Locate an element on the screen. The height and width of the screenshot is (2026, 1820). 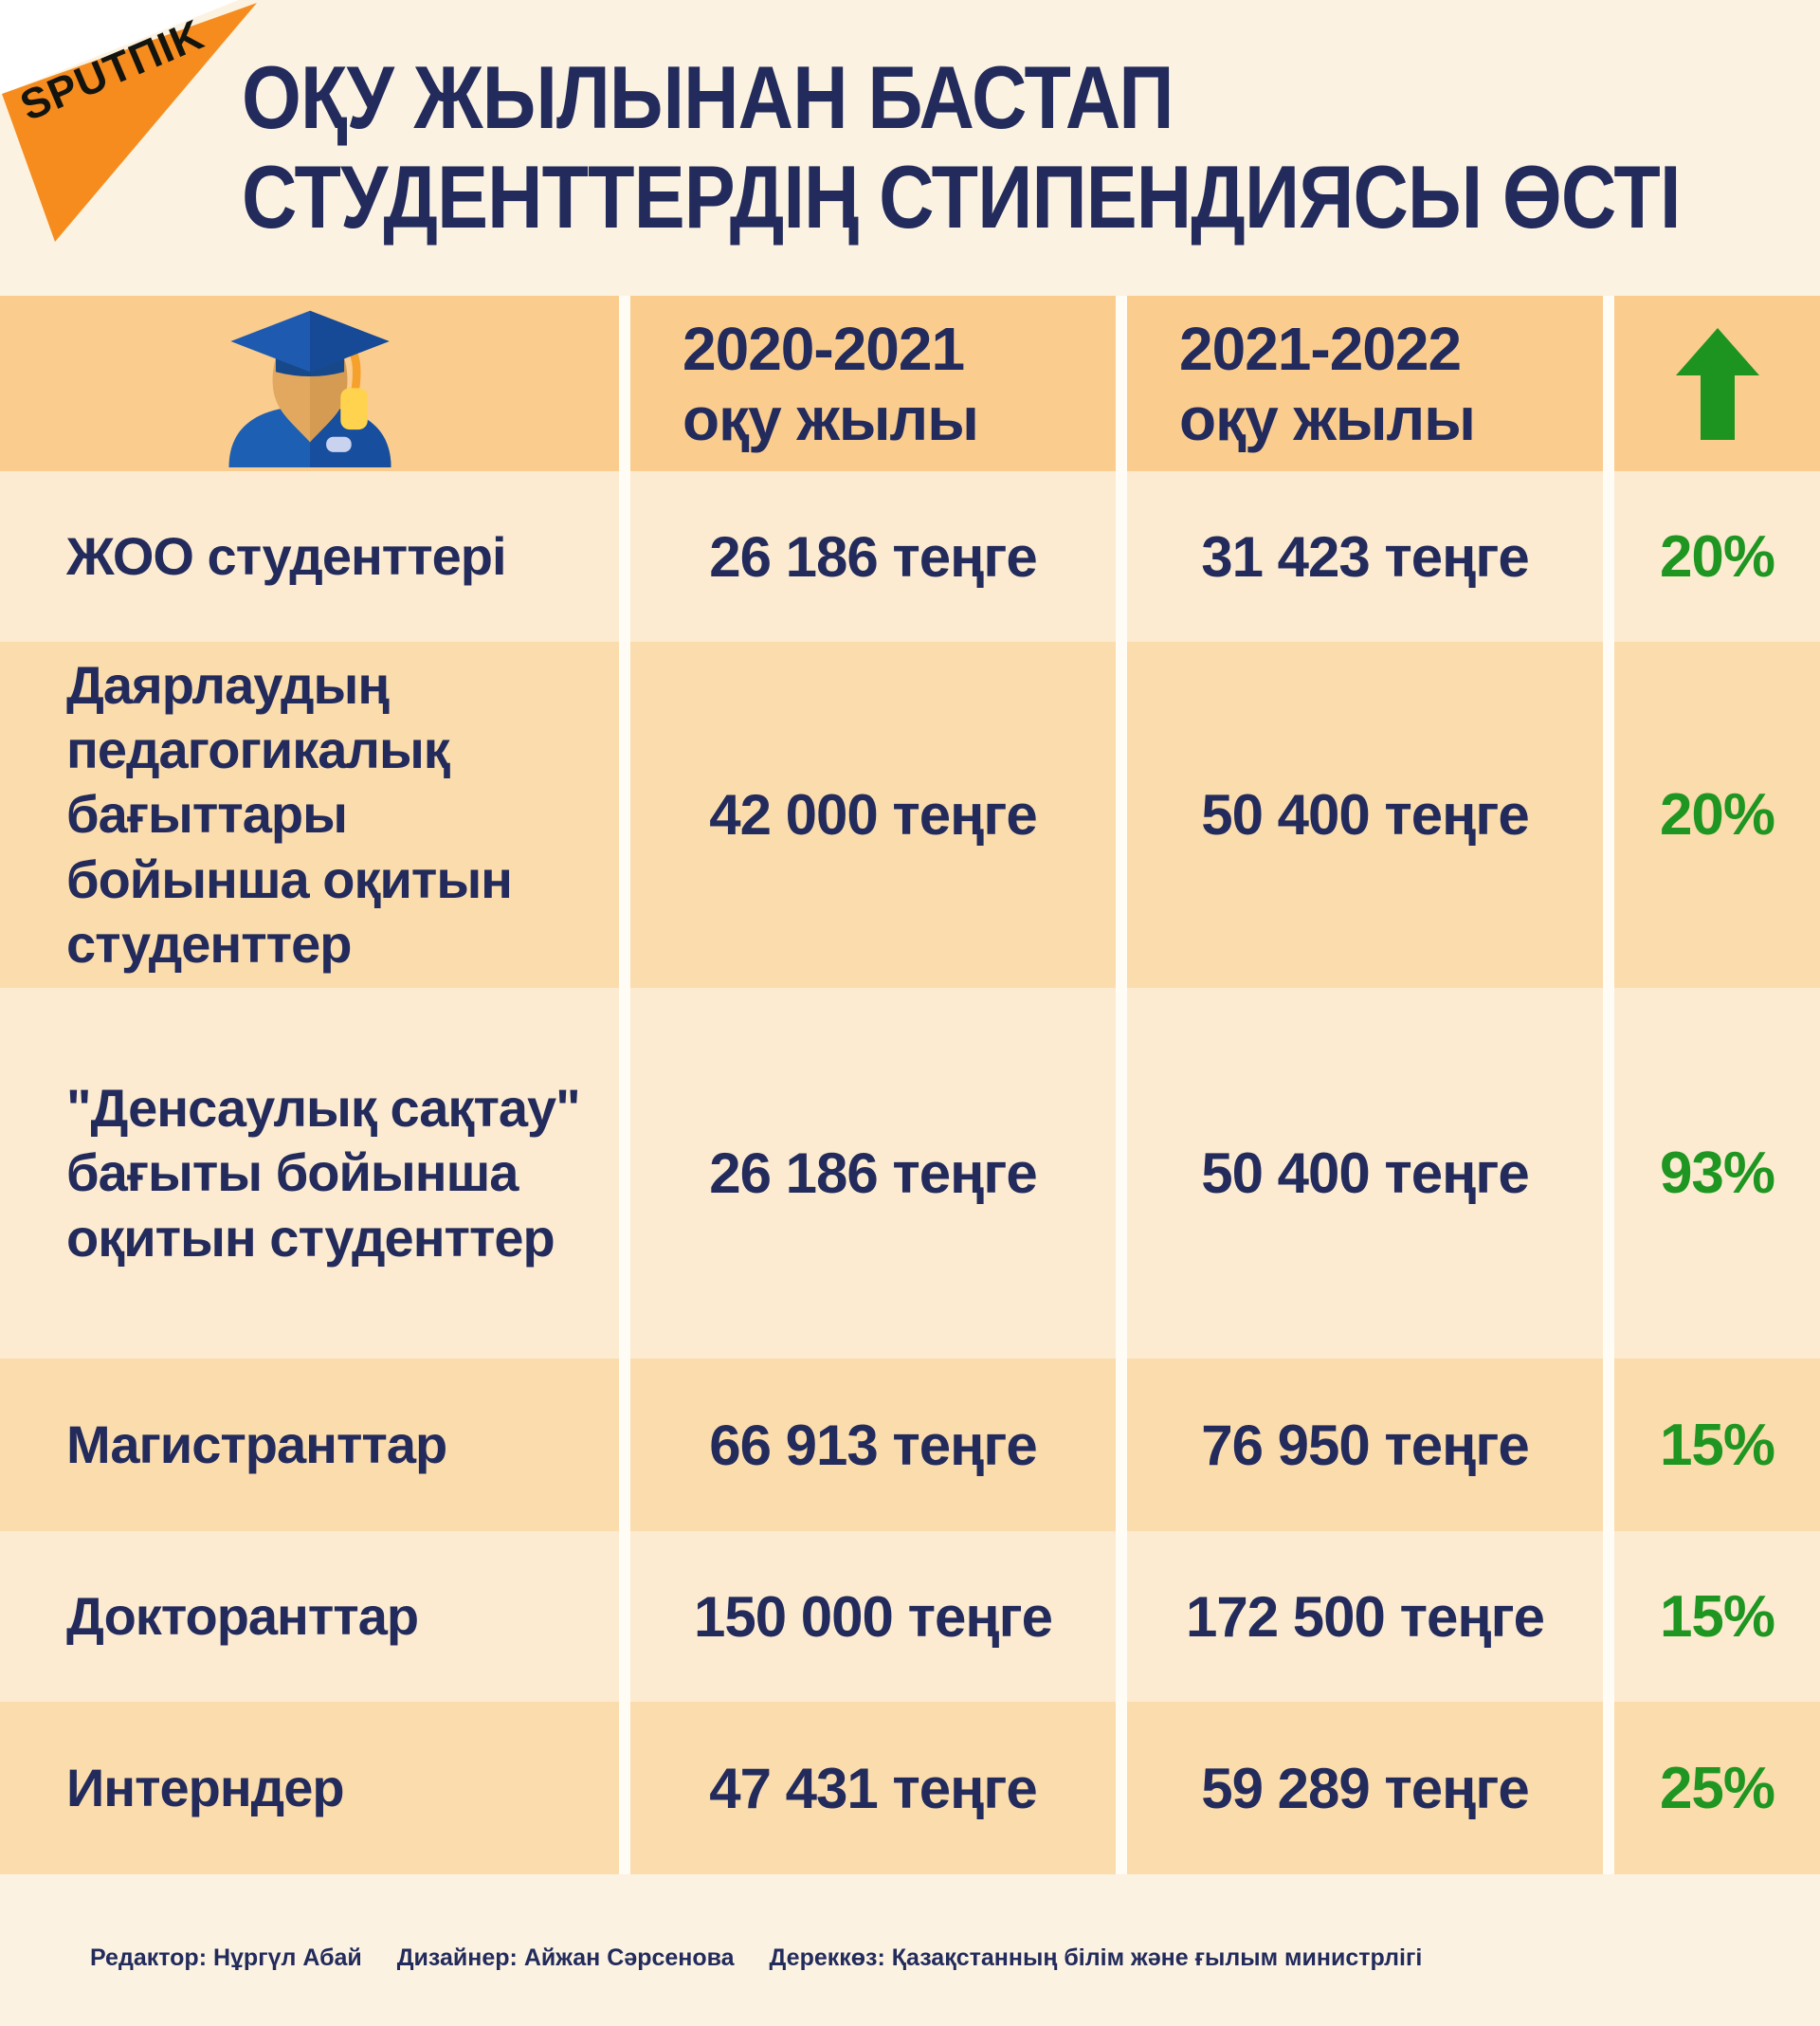
credit-editor: Редактор: Нұргүл Абай is located at coordinates (226, 1957).